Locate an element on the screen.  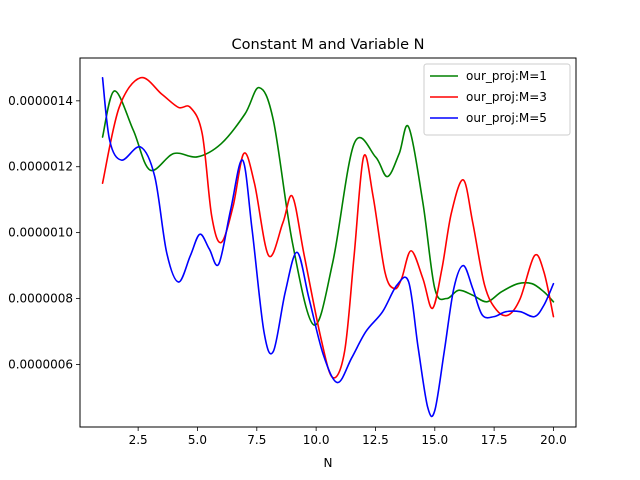
y-tick-label: 0.0000014 is located at coordinates (40, 101).